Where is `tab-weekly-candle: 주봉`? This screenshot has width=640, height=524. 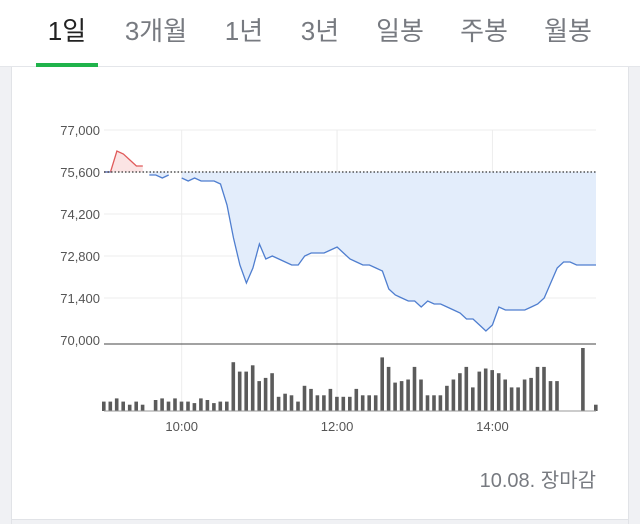 tab-weekly-candle: 주봉 is located at coordinates (484, 31).